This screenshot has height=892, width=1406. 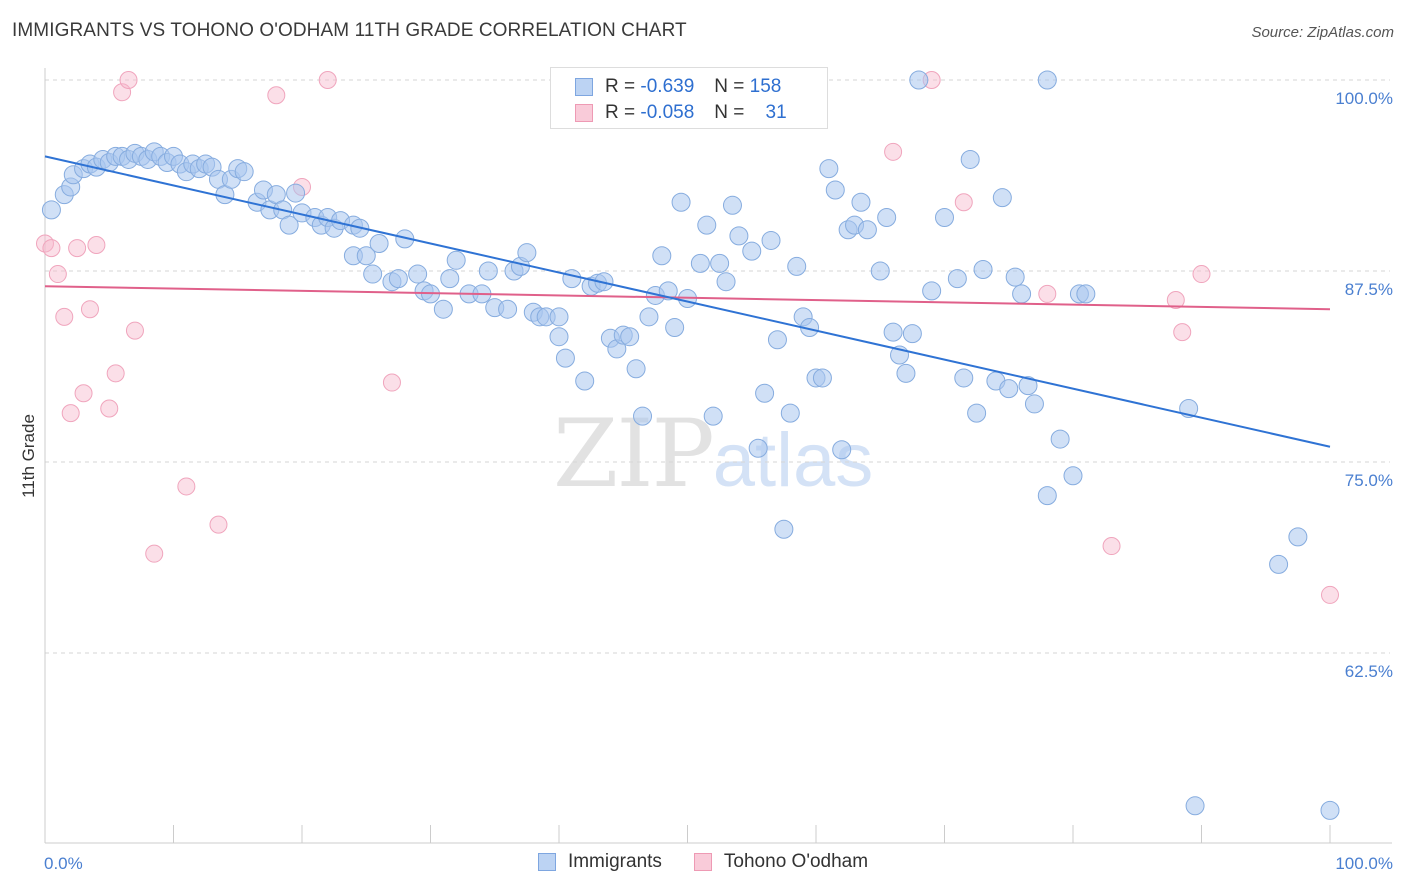 I want to click on legend-row-immigrants: R = -0.639 N = 158, so click(x=678, y=87).